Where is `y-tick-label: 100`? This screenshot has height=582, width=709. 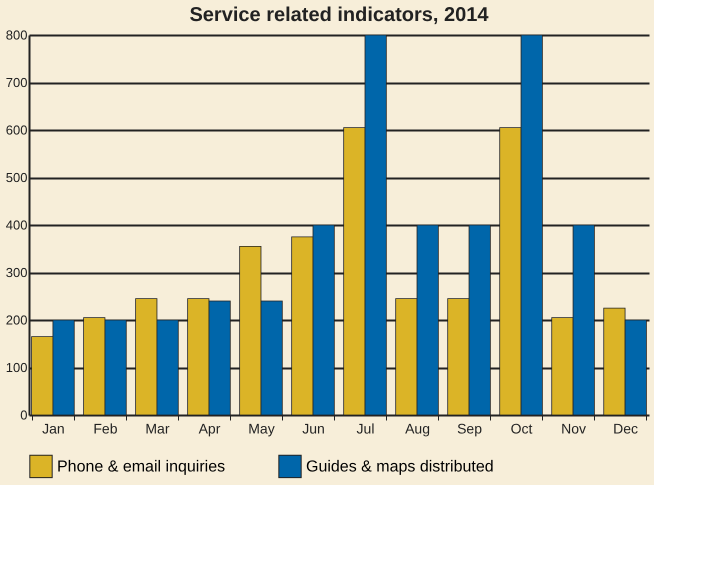
y-tick-label: 100 is located at coordinates (17, 367).